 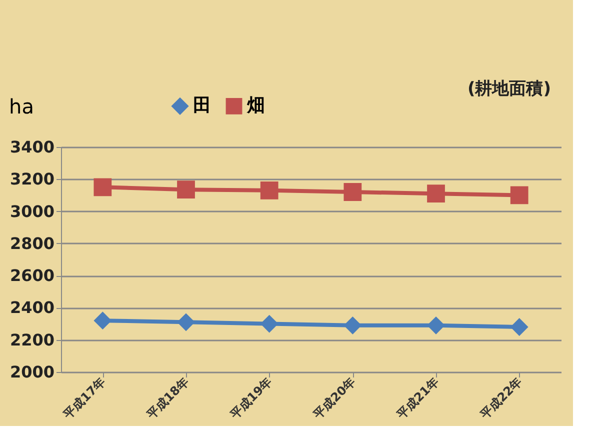 I want to click on y-tick-label: 3000, so click(x=32, y=211).